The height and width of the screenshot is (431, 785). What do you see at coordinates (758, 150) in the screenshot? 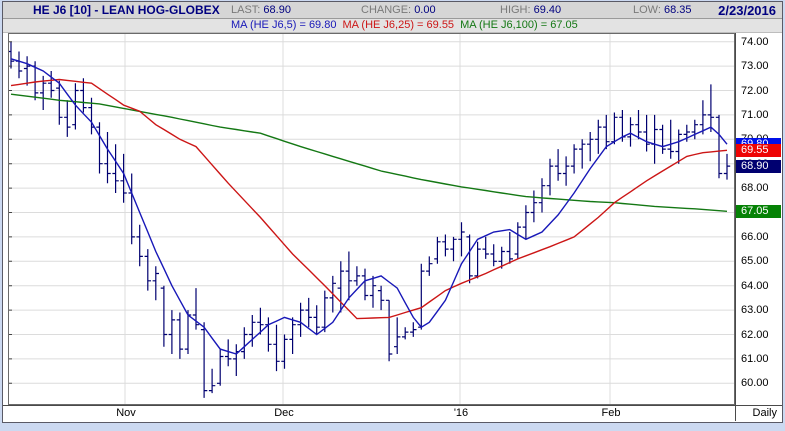
I see `price-badge: 69.55` at bounding box center [758, 150].